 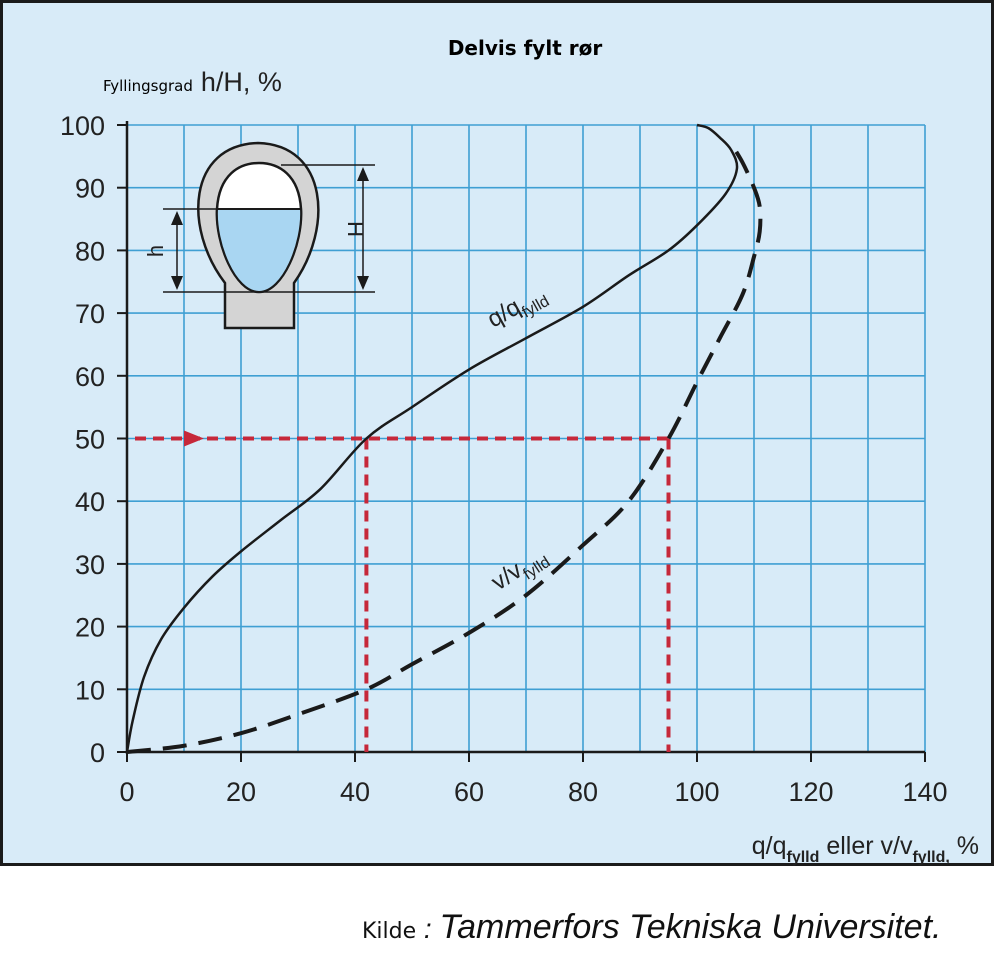 I want to click on reference-arrow-icon, so click(x=194, y=438).